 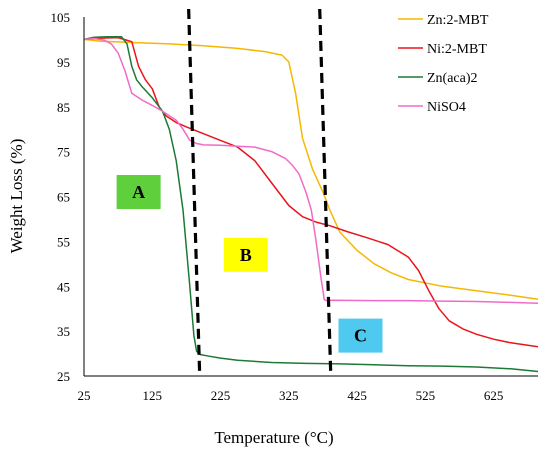 What do you see at coordinates (426, 395) in the screenshot?
I see `x-tick-label: 525` at bounding box center [426, 395].